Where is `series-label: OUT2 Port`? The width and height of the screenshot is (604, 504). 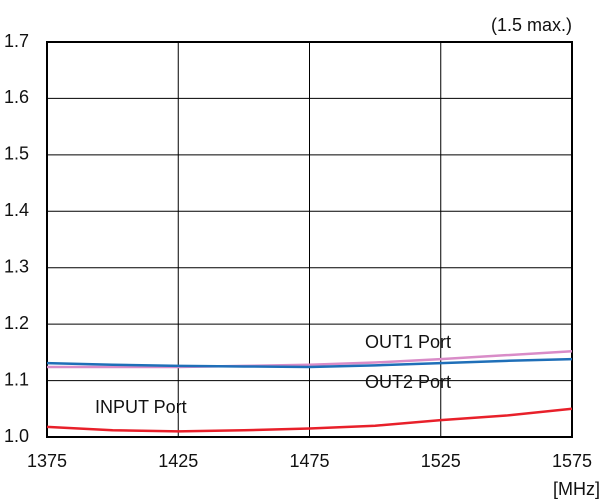
series-label: OUT2 Port is located at coordinates (408, 382).